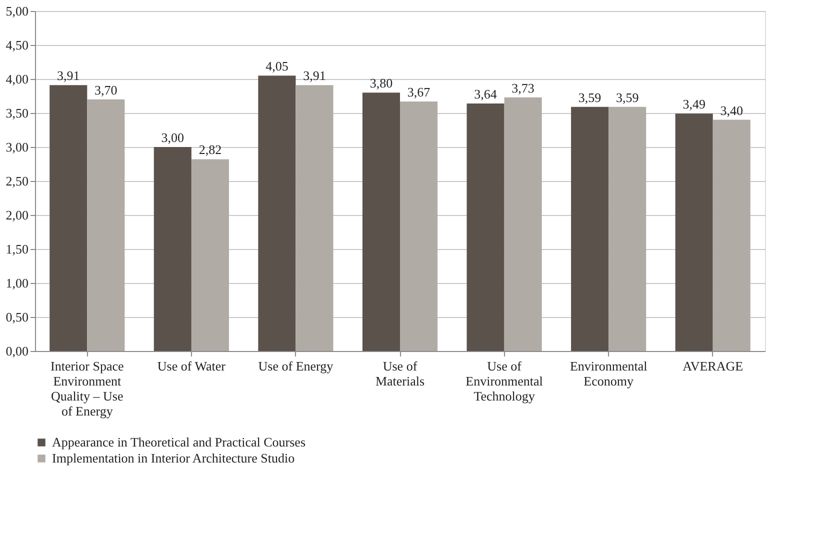  I want to click on y-tick-label: 4,50, so click(17, 45).